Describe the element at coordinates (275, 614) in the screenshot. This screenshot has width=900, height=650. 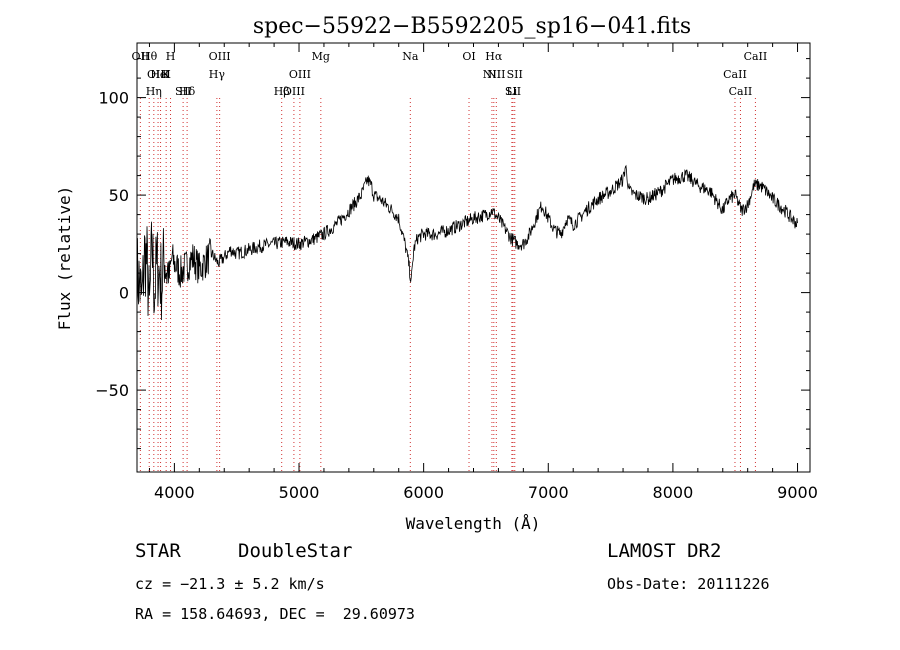
I see `coordinates-readout: RA = 158.64693, DEC = 29.60973` at that location.